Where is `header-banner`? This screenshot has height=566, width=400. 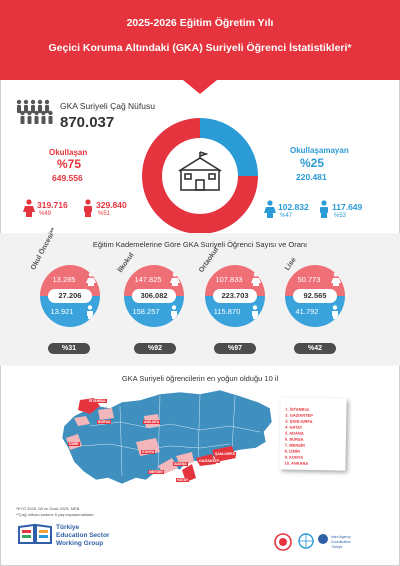 header-banner is located at coordinates (200, 40).